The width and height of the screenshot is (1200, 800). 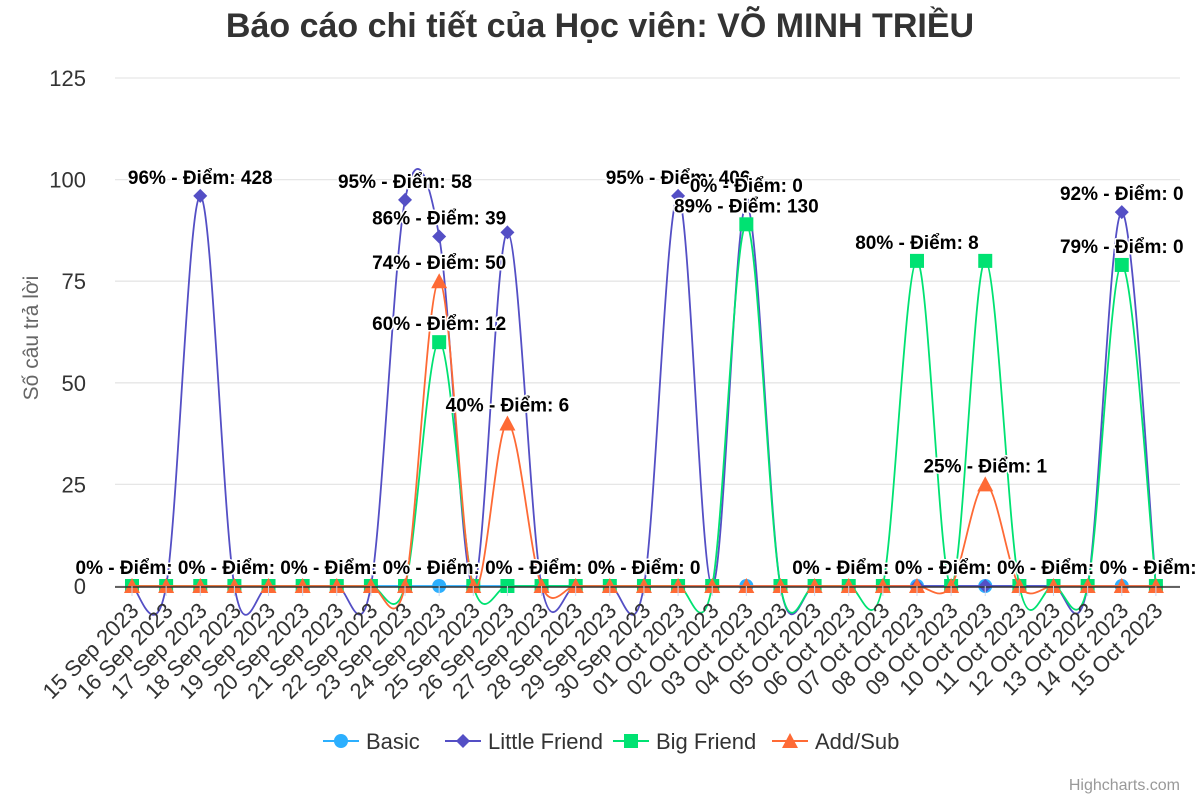 I want to click on data-label: 92% - Điểm: 0, so click(x=1122, y=194).